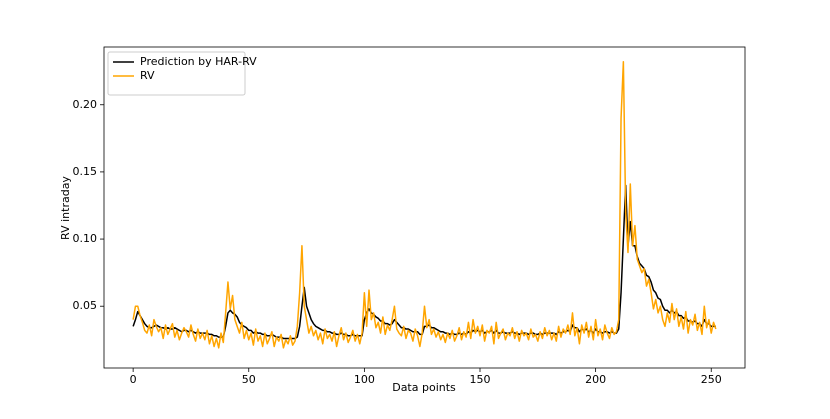 The height and width of the screenshot is (419, 830). What do you see at coordinates (85, 171) in the screenshot?
I see `y-tick-label: 0.15` at bounding box center [85, 171].